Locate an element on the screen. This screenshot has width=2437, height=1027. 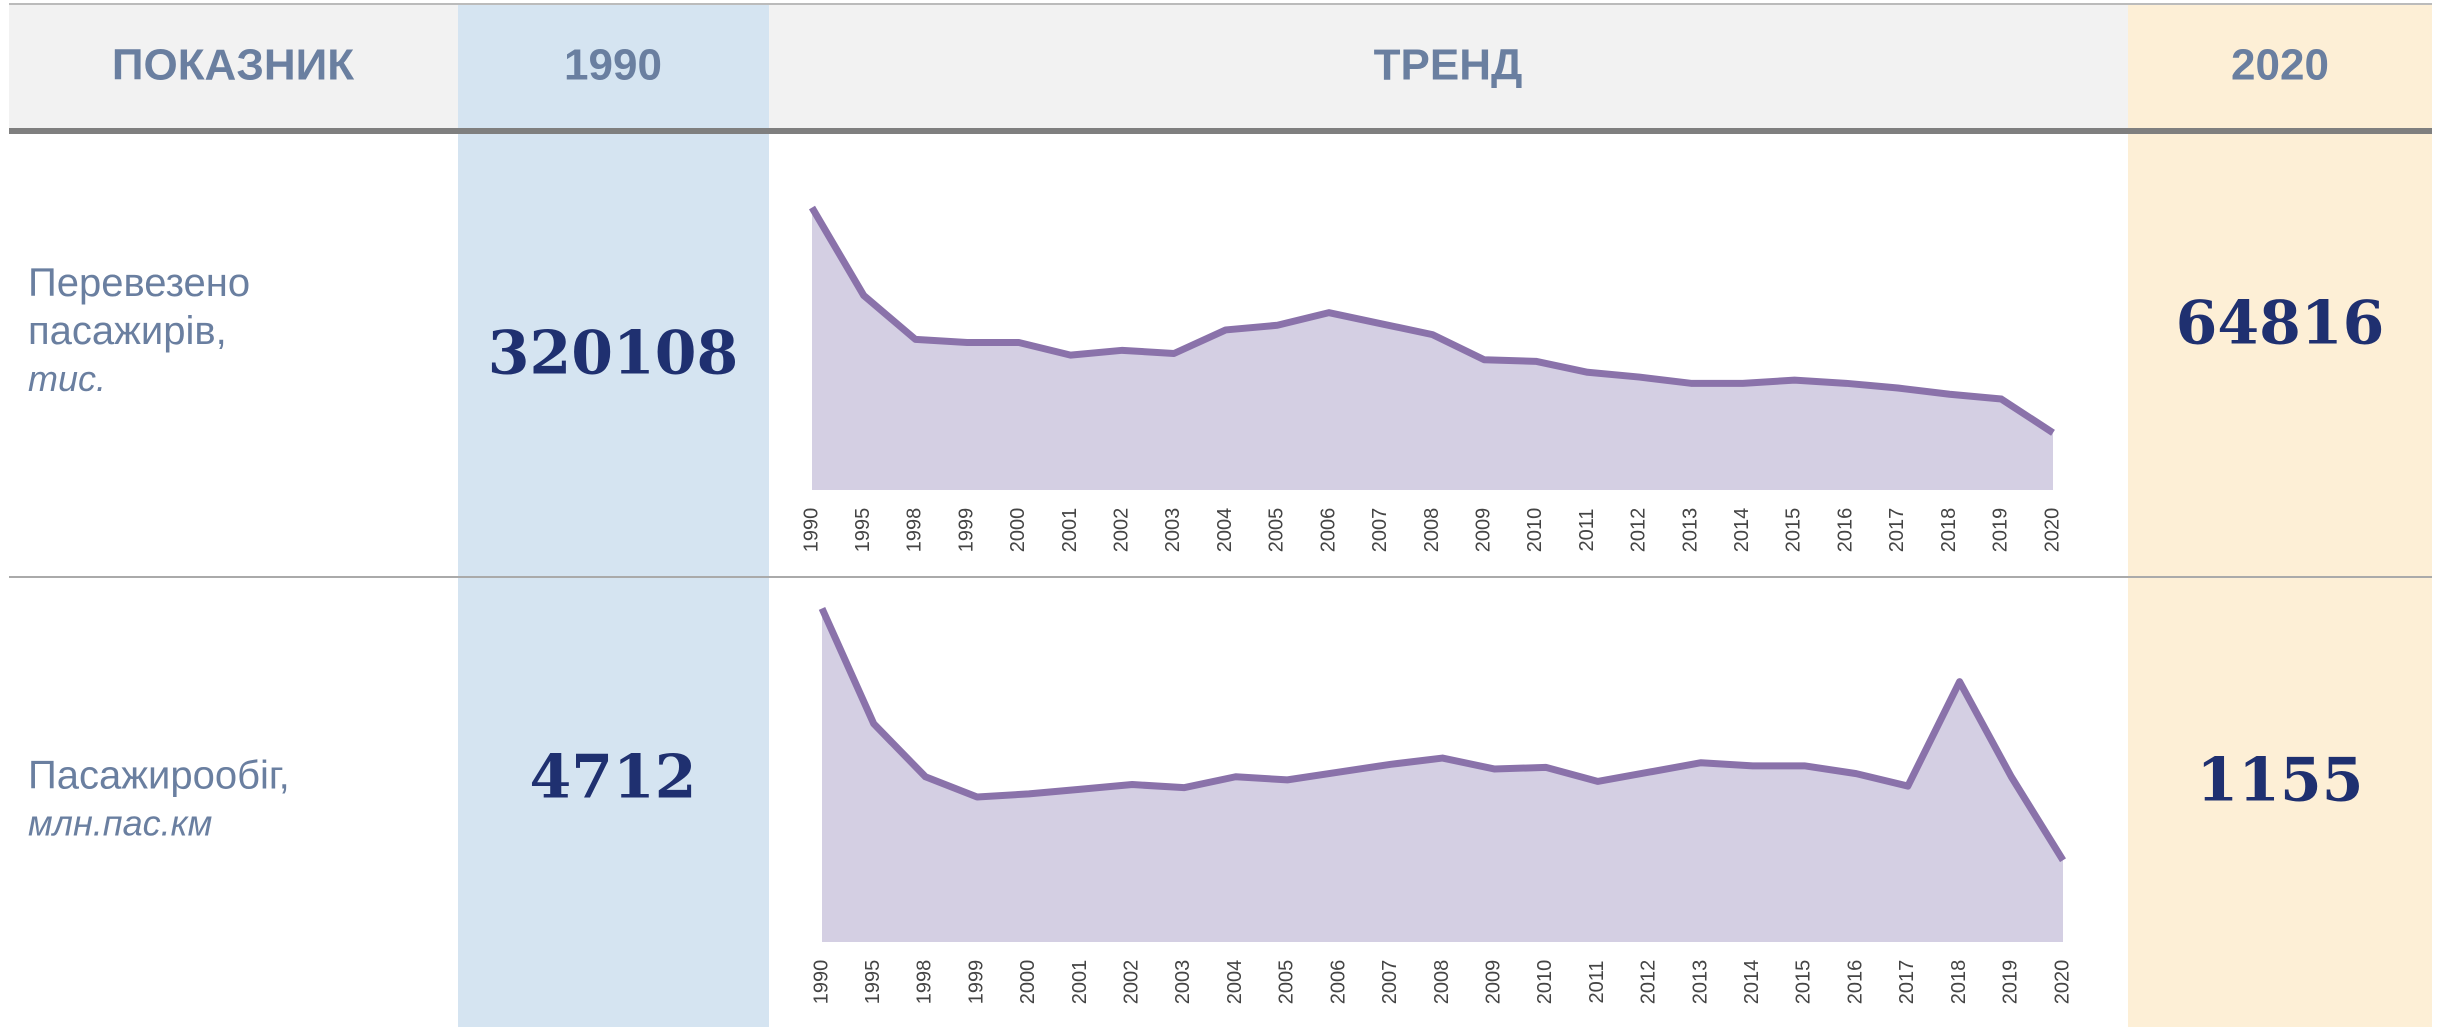
col-1990-bg is located at coordinates (613, 516).